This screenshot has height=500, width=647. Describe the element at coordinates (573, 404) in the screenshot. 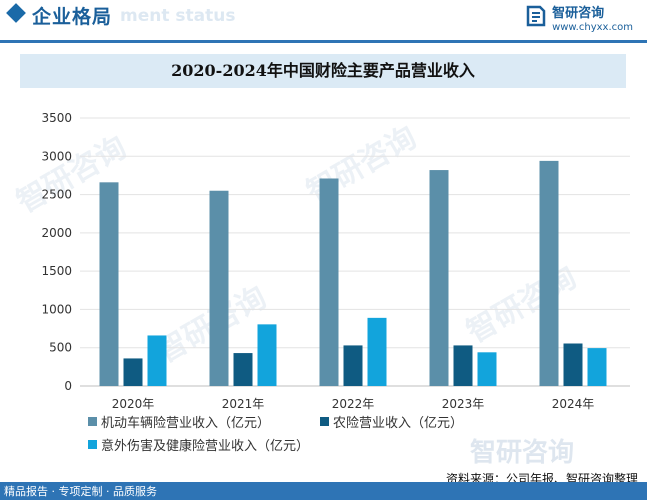

I see `x-tick-label: 2024年` at that location.